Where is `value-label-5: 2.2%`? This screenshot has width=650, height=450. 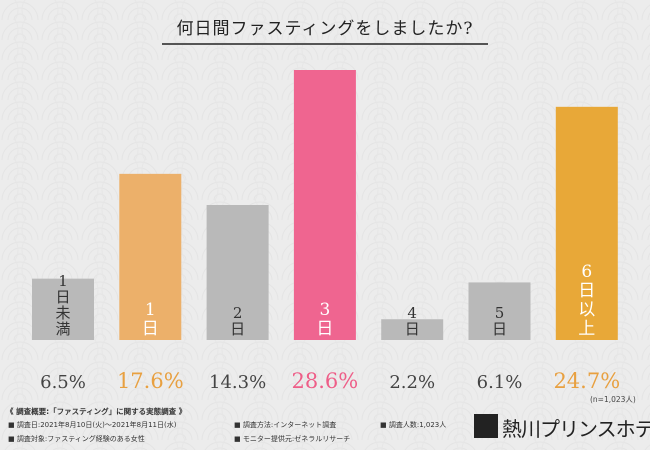
value-label-5: 2.2% is located at coordinates (412, 382).